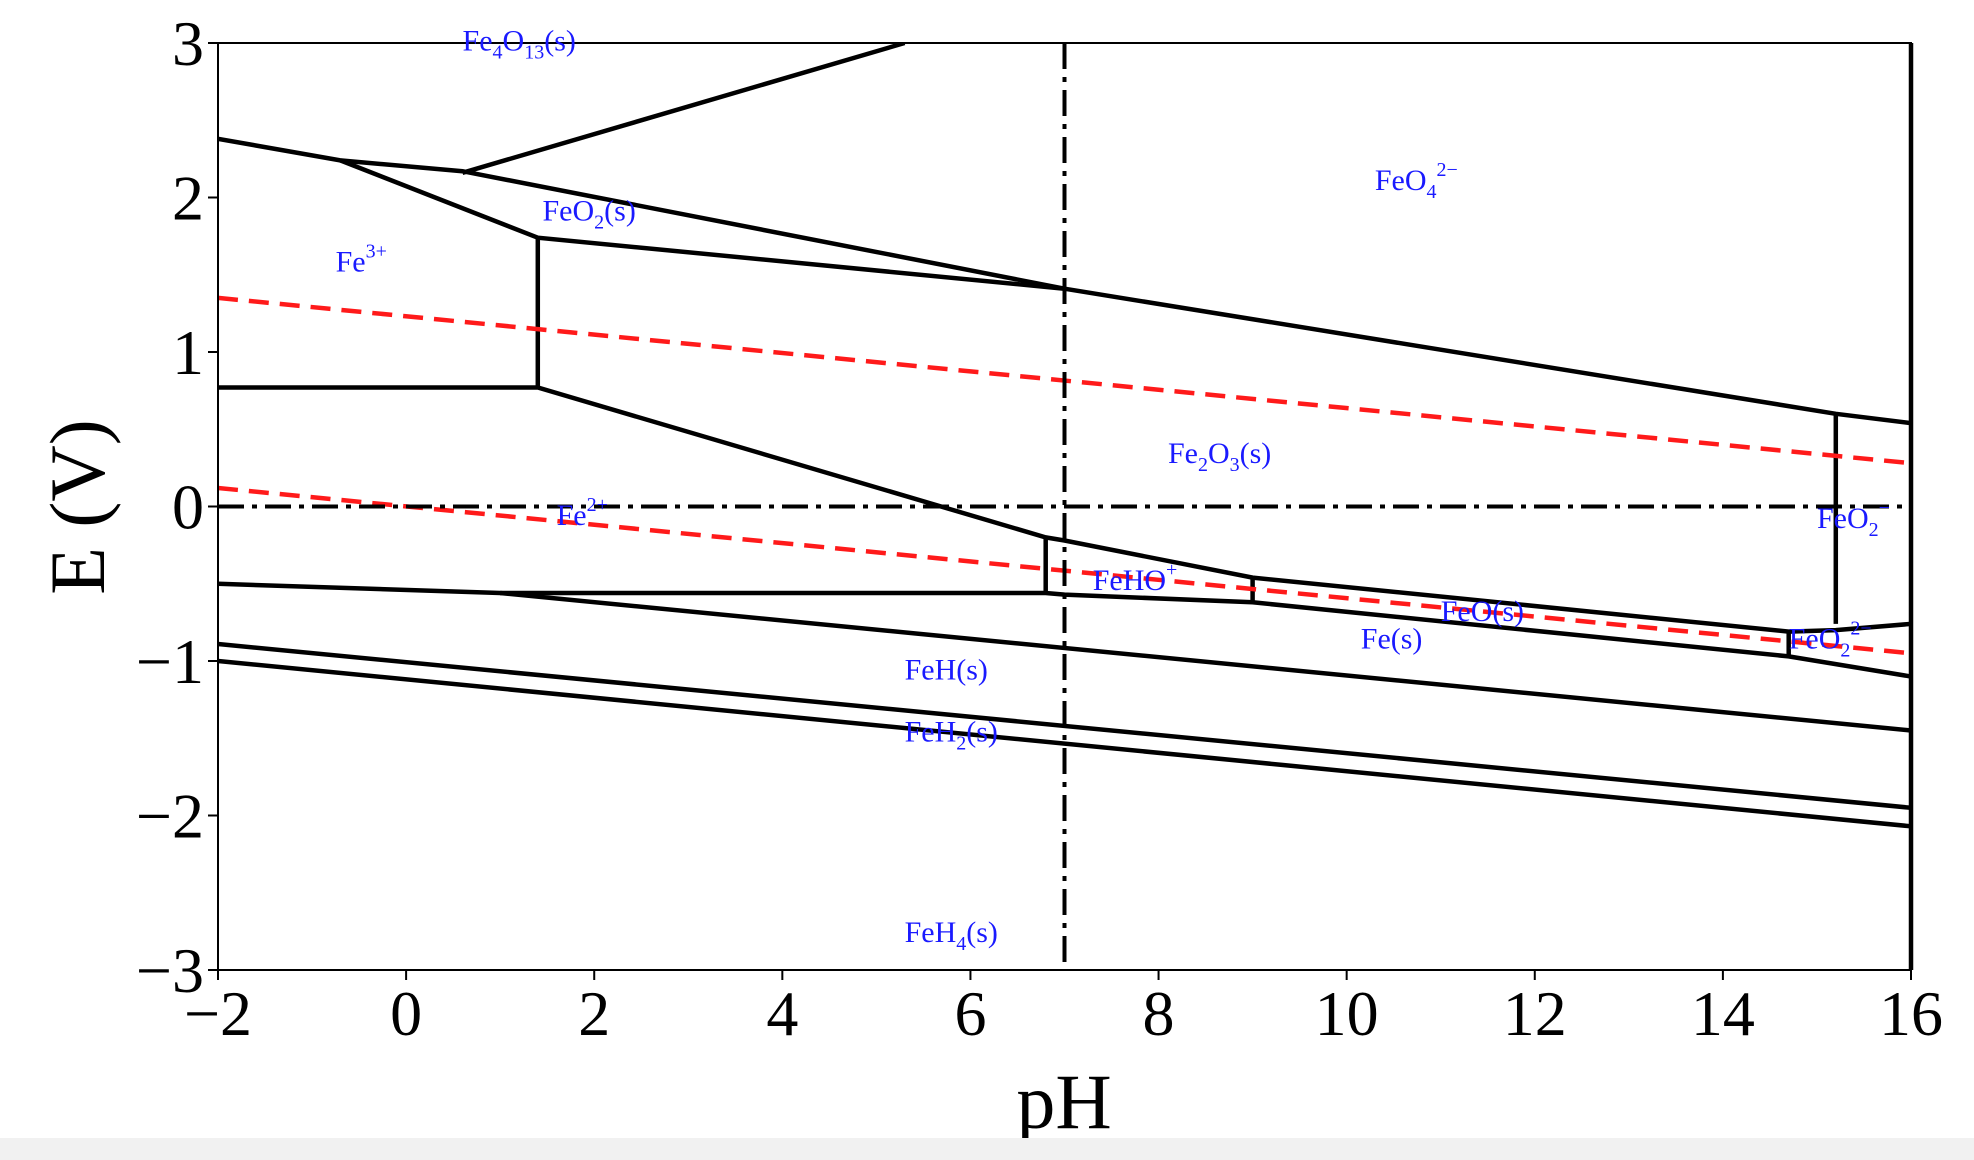  What do you see at coordinates (782, 1013) in the screenshot?
I see `x-tick-label: 4` at bounding box center [782, 1013].